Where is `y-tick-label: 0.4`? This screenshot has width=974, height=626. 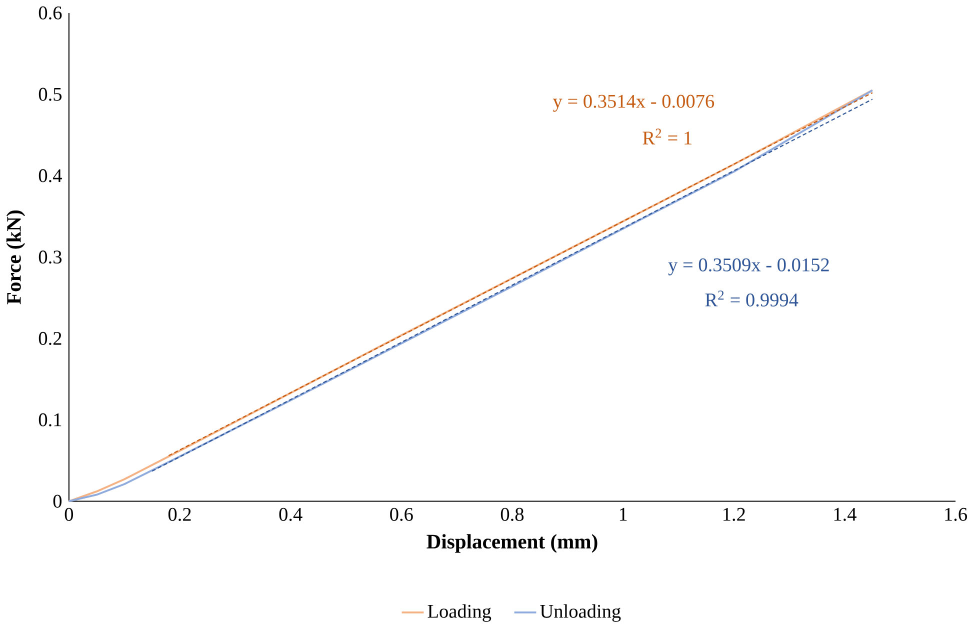
y-tick-label: 0.4 is located at coordinates (50, 175).